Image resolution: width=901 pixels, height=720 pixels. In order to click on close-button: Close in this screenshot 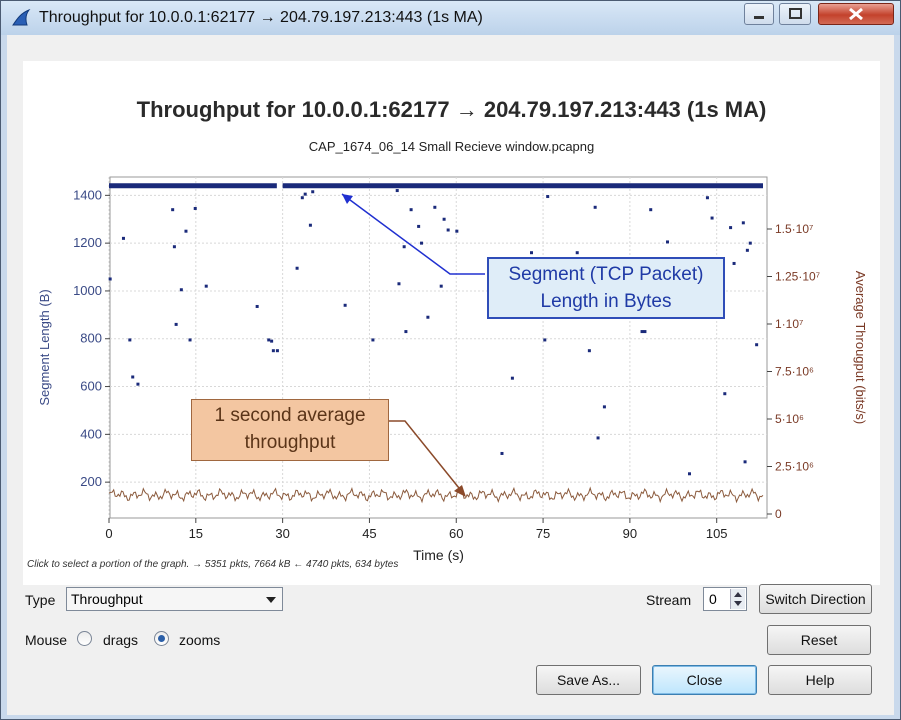, I will do `click(704, 680)`.